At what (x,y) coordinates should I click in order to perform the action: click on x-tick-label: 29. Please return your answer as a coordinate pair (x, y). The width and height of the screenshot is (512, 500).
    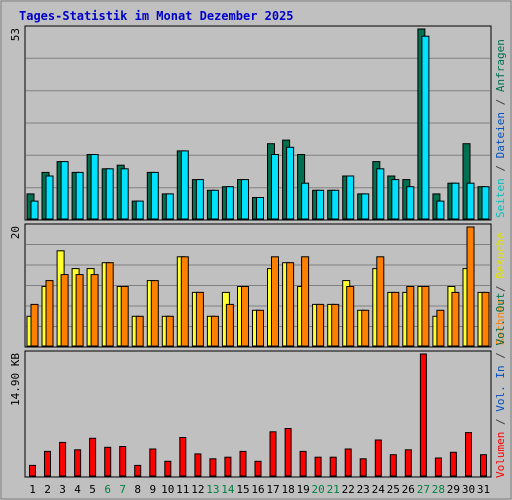
    Looking at the image, I should click on (453, 489).